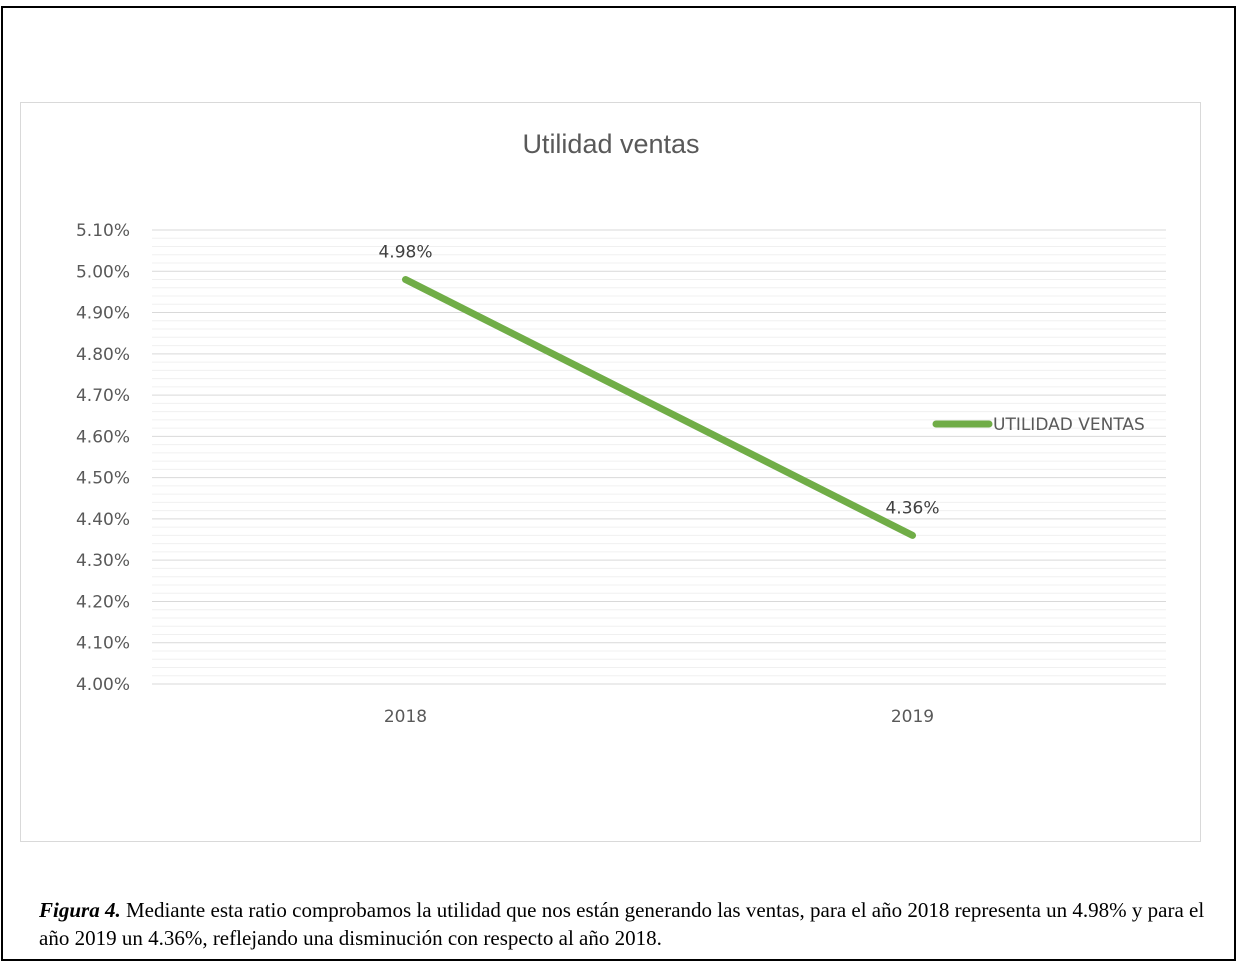  I want to click on y-tick-label: 4.30%, so click(103, 561).